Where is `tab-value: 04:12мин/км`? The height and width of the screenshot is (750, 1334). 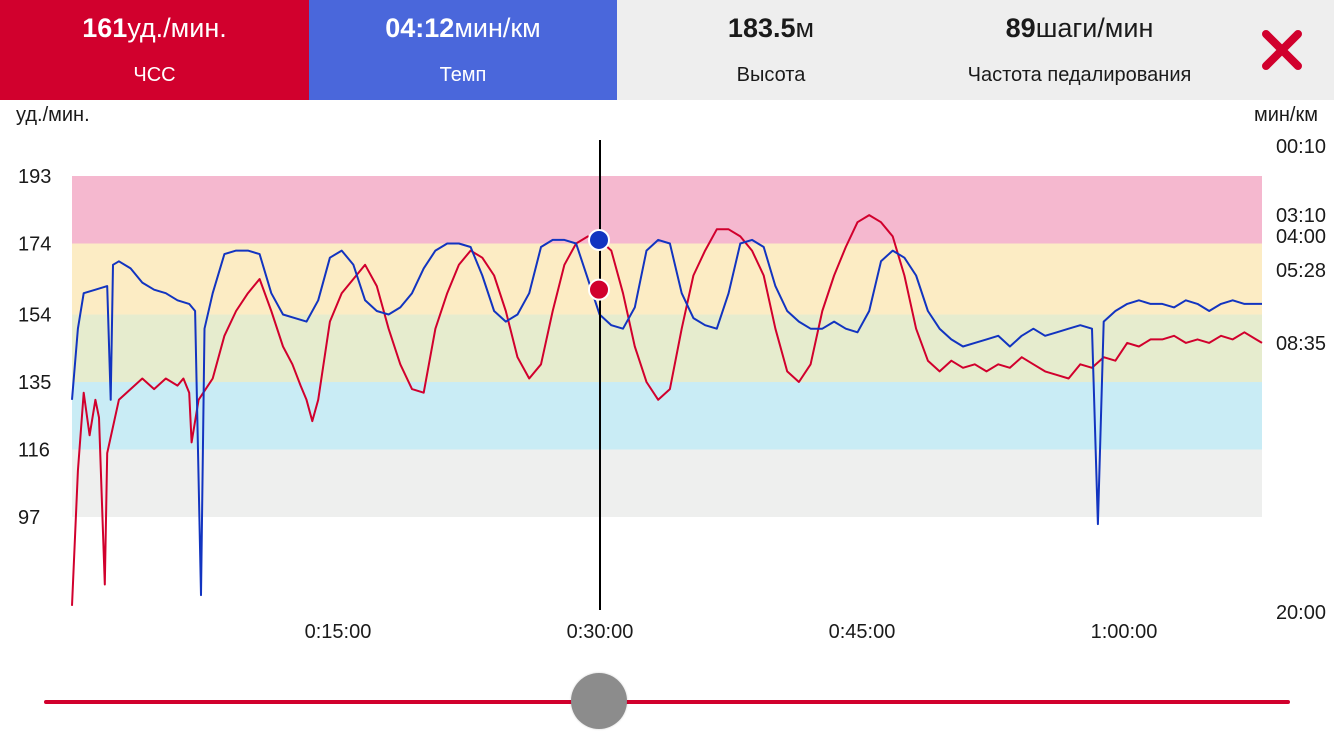
tab-value: 04:12мин/км is located at coordinates (463, 28).